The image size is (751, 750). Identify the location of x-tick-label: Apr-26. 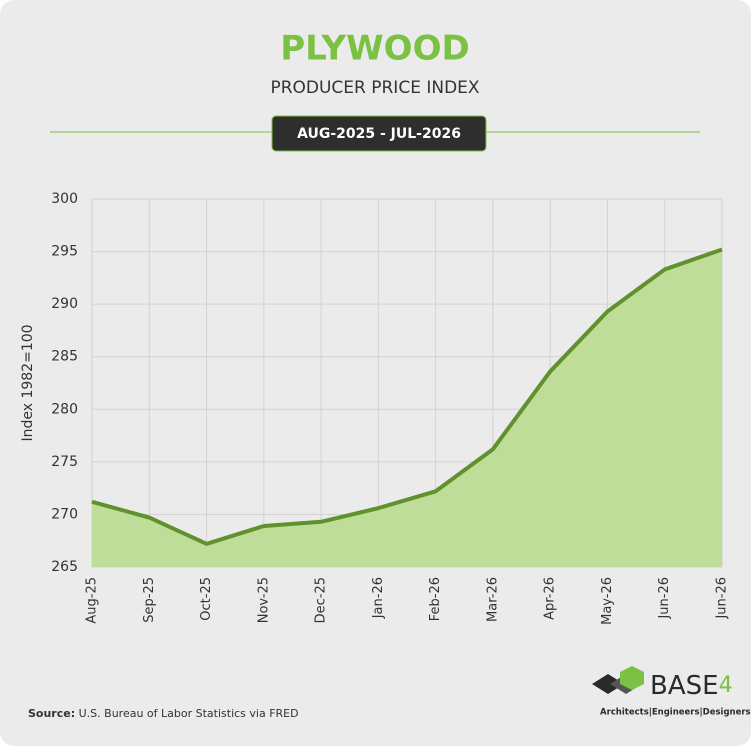
(550, 598).